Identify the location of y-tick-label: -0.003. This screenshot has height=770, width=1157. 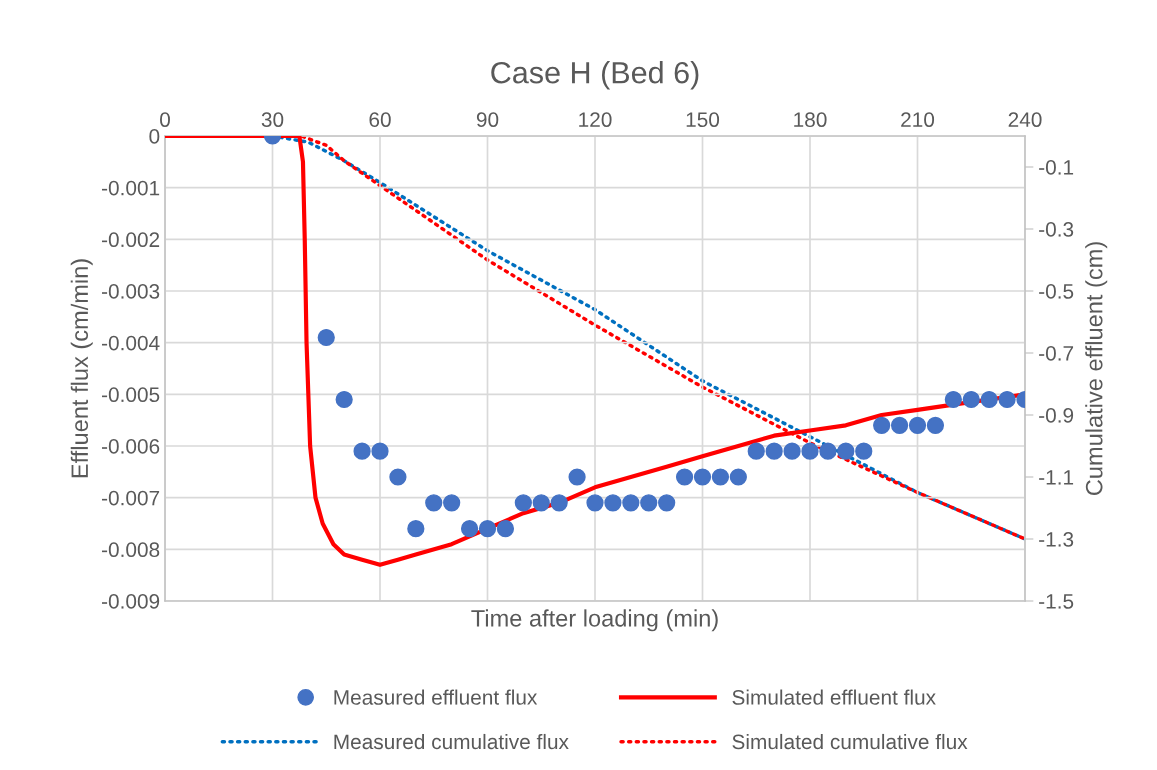
(131, 291).